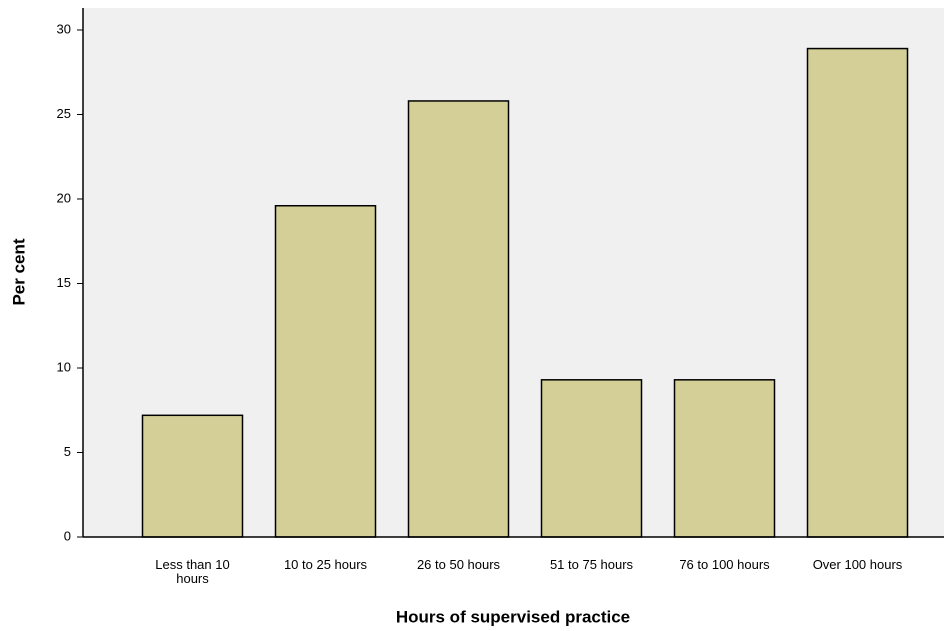  Describe the element at coordinates (325, 564) in the screenshot. I see `x-tick-label: 10 to 25 hours` at that location.